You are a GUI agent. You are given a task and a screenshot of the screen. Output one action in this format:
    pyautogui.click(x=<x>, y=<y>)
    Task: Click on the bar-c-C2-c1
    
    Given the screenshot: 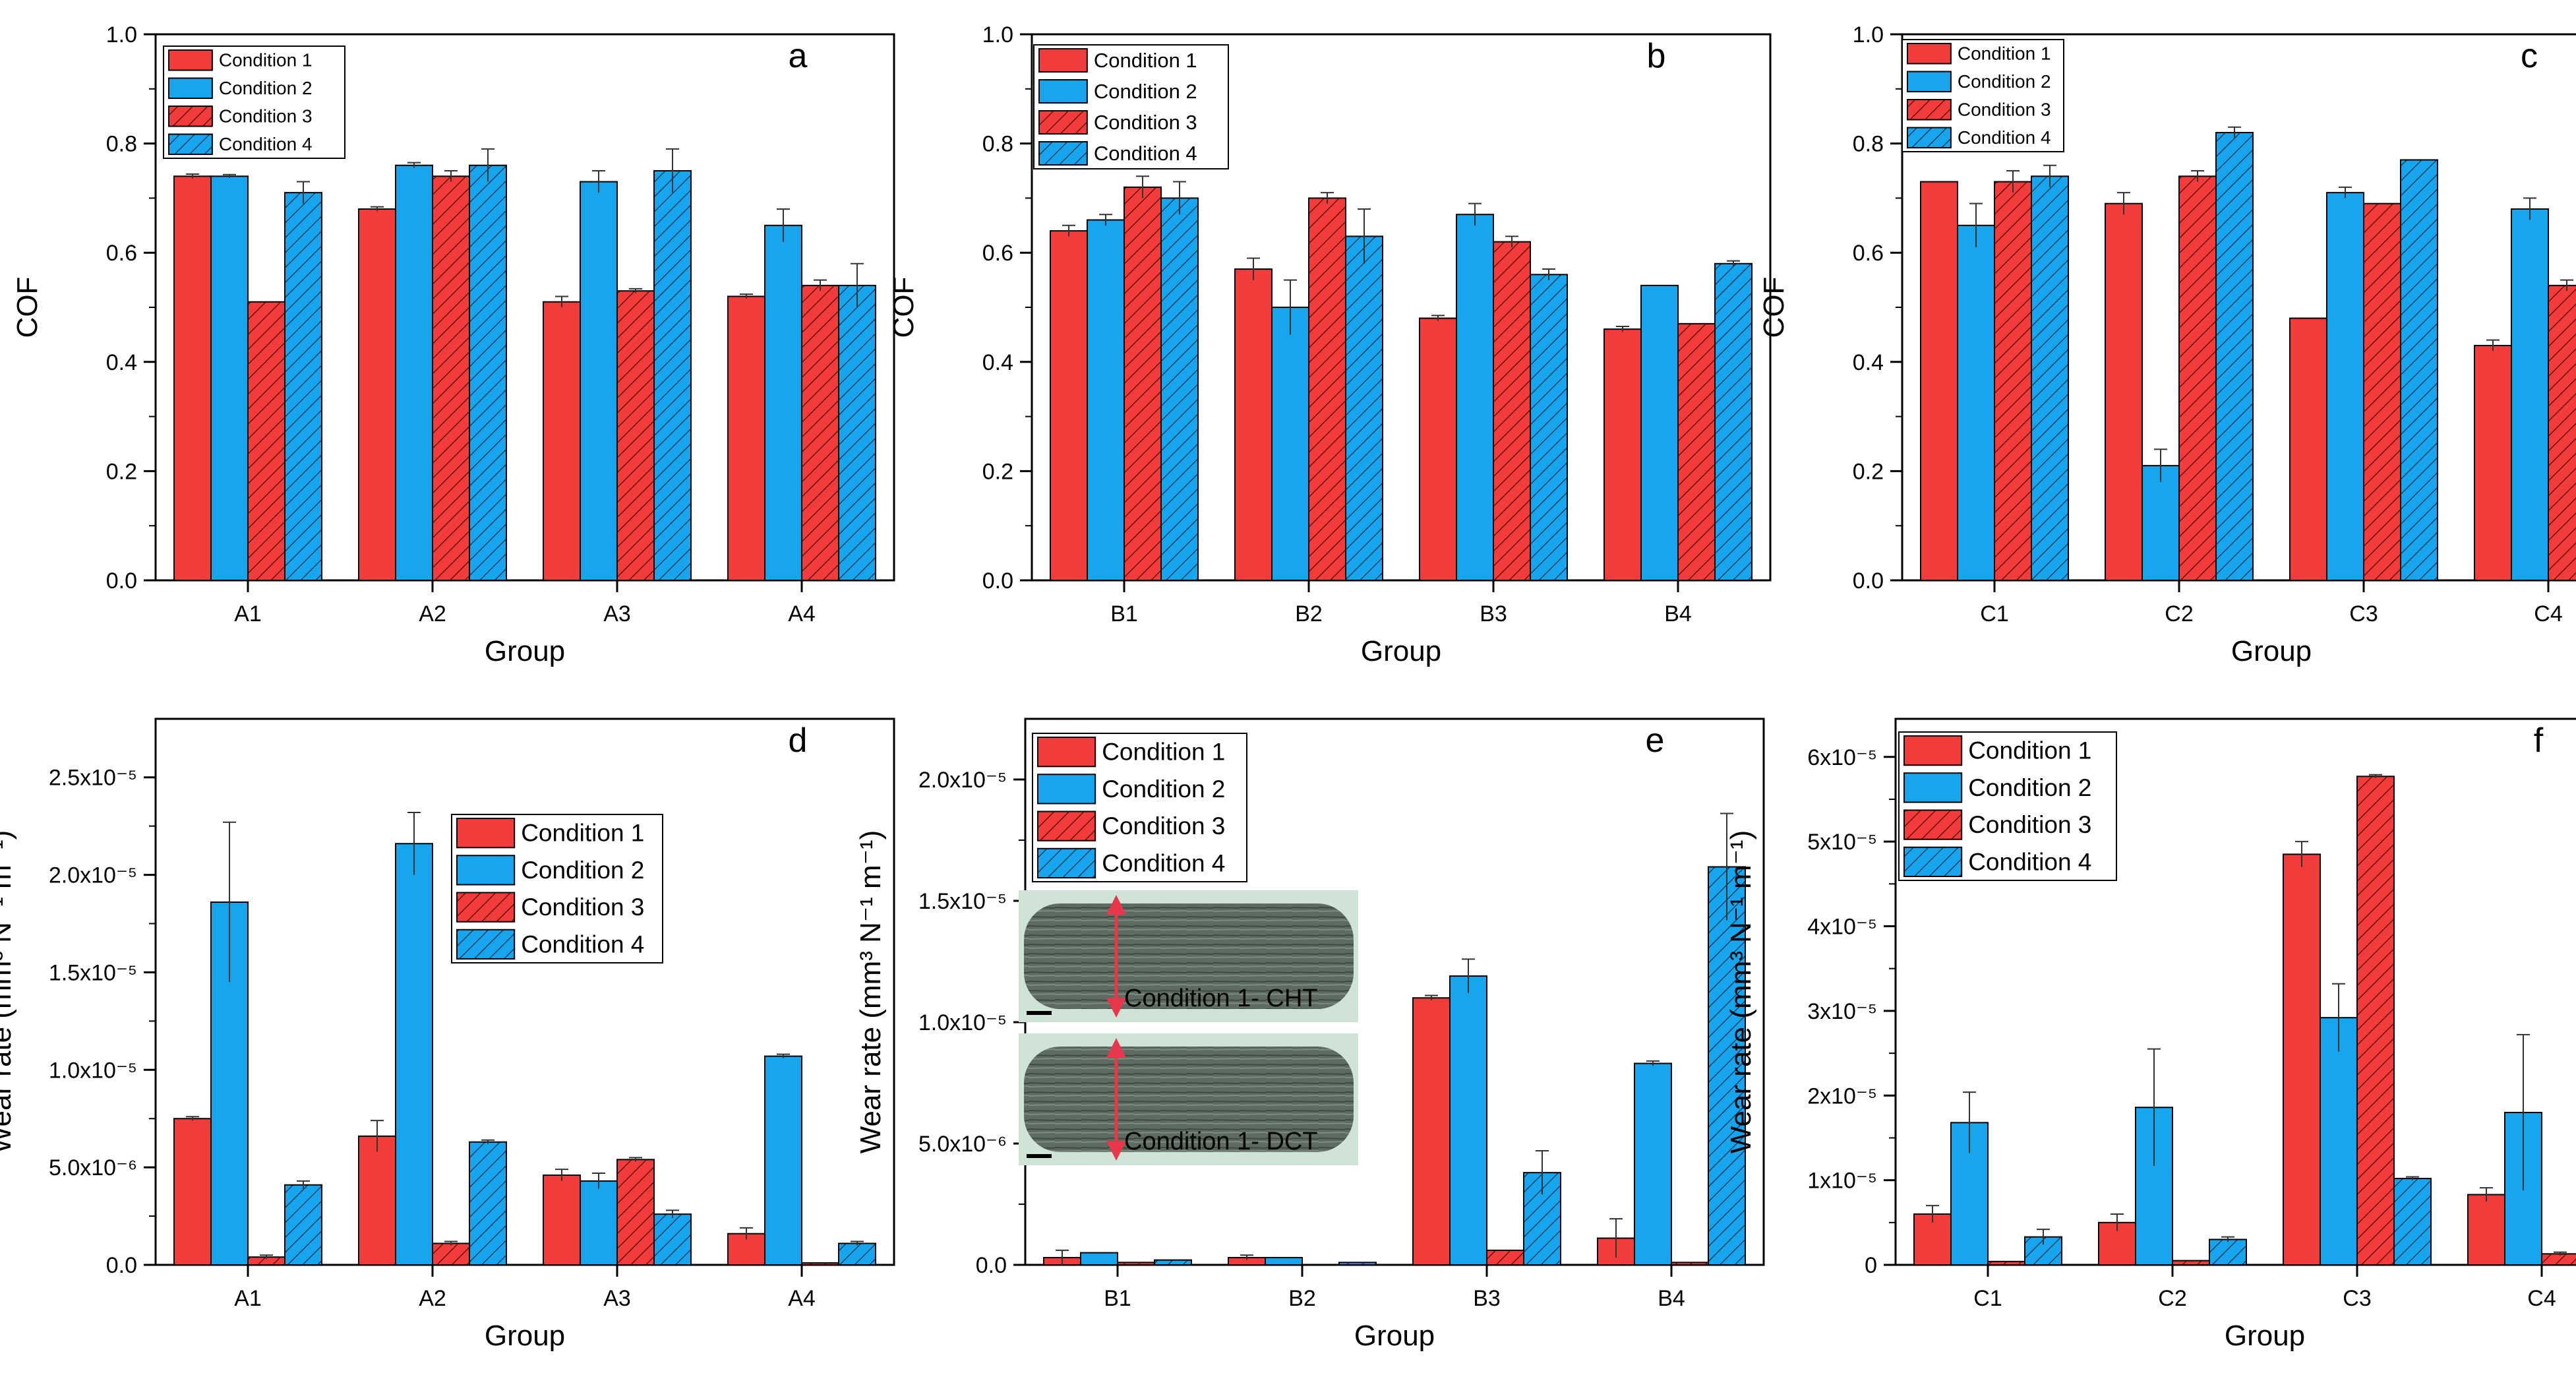 What is the action you would take?
    pyautogui.click(x=2124, y=391)
    